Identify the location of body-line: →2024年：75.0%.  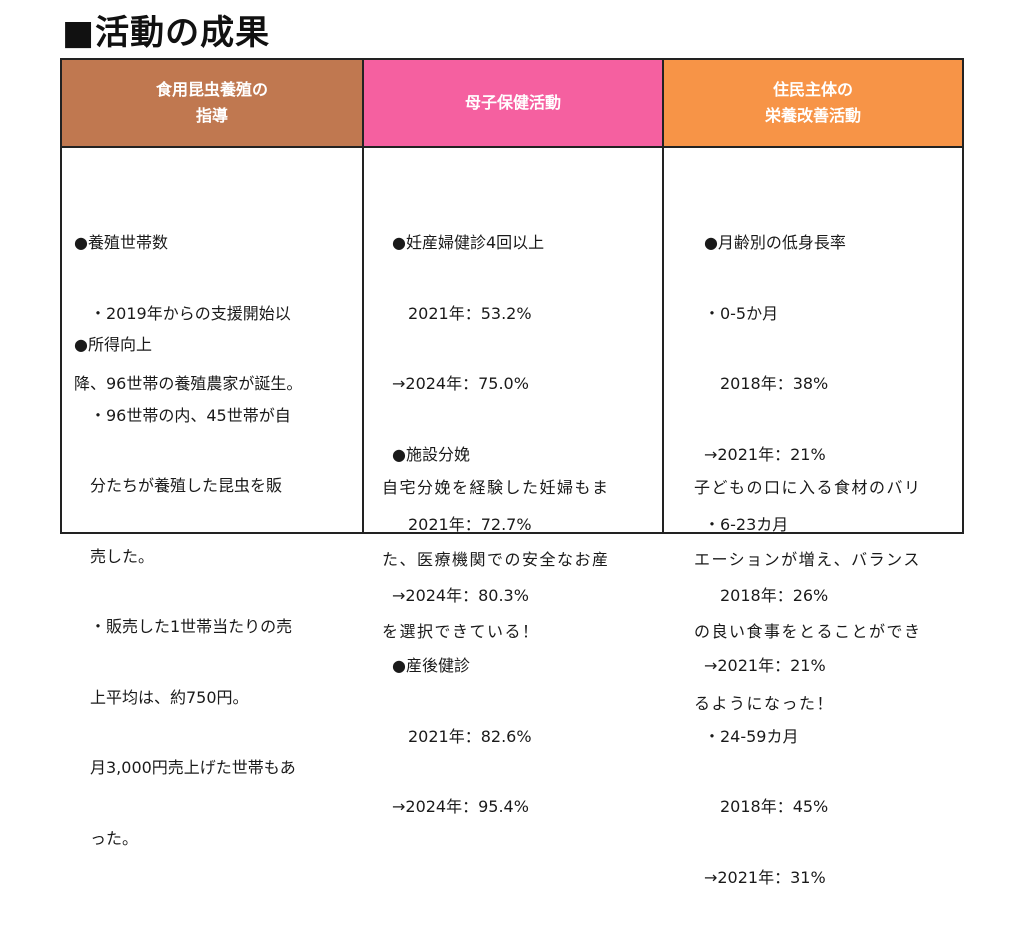
(452, 383).